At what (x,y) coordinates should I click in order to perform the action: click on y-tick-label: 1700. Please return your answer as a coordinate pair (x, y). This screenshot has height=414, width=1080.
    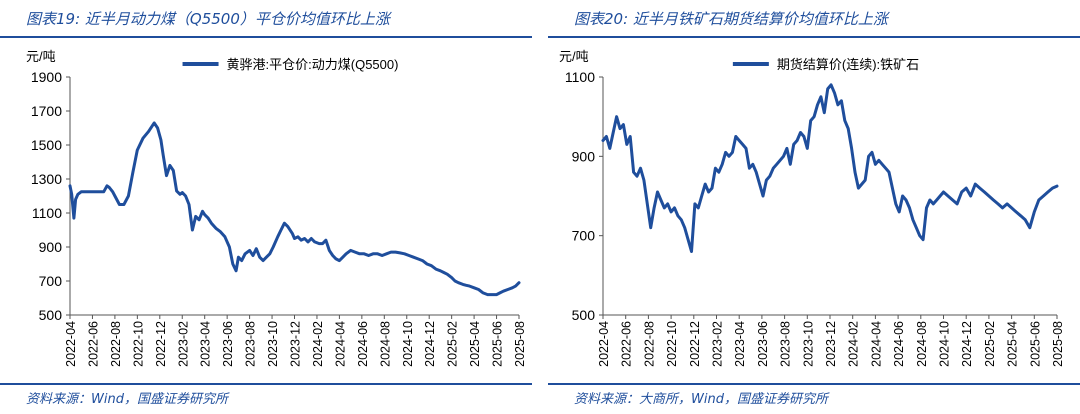
    Looking at the image, I should click on (46, 111).